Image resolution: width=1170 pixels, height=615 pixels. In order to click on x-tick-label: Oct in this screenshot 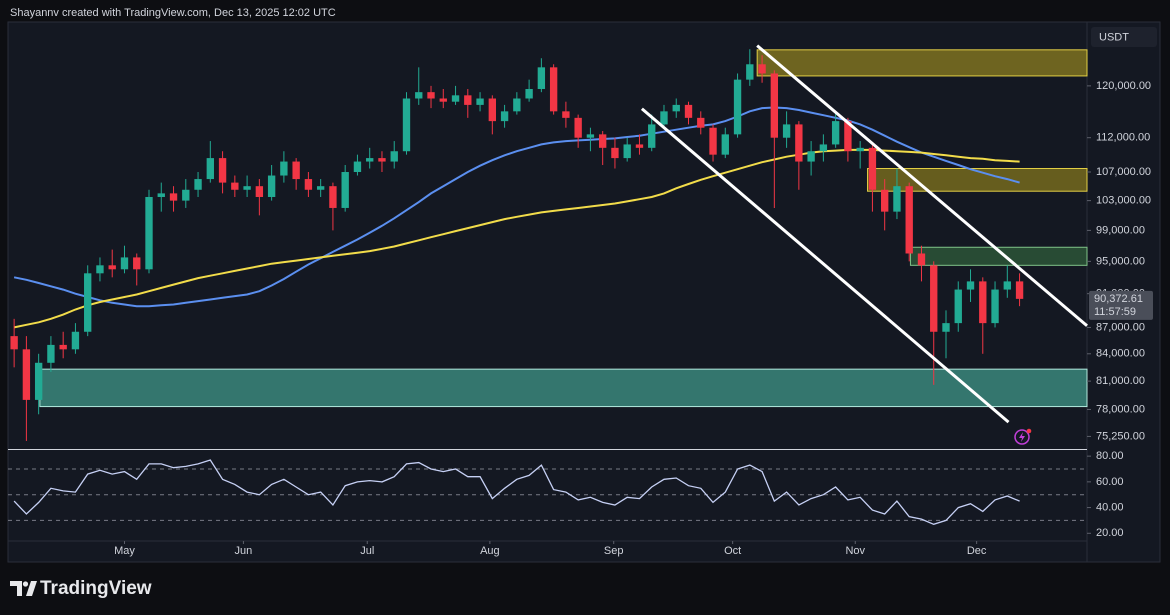, I will do `click(732, 551)`.